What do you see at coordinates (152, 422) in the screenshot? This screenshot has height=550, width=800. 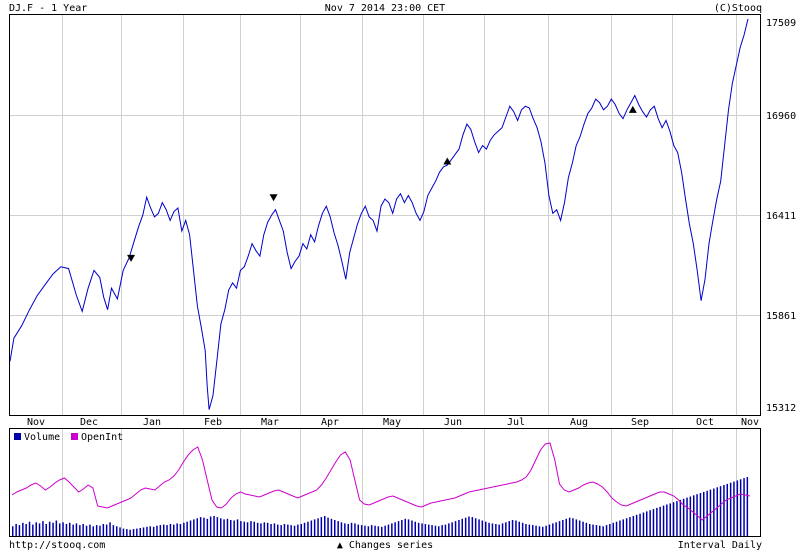 I see `x-tick-label: Jan` at bounding box center [152, 422].